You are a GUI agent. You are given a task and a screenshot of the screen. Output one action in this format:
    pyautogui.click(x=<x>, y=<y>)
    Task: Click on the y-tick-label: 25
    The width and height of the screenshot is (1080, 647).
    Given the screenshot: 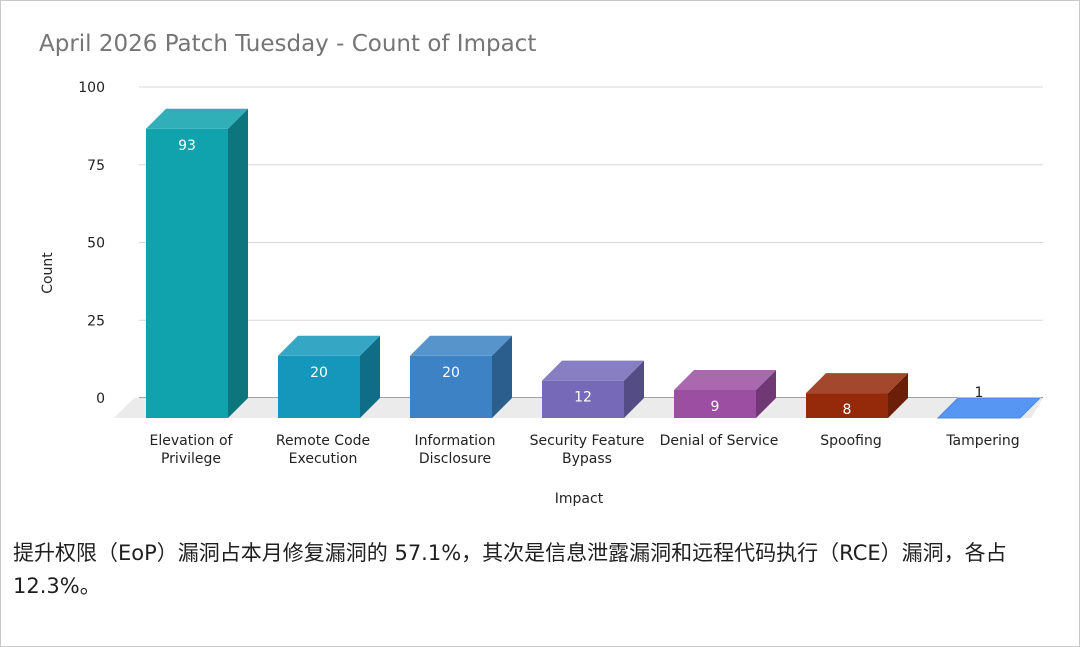 What is the action you would take?
    pyautogui.click(x=96, y=321)
    